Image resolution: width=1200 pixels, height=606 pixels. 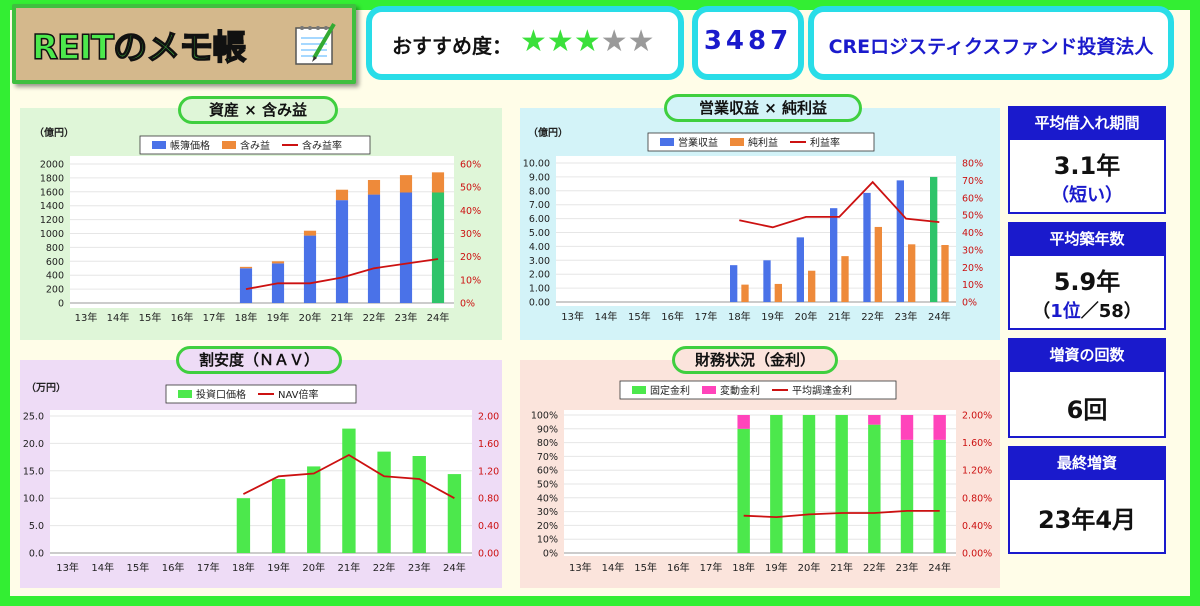 I want to click on y-tick-label: 20%, so click(x=547, y=526).